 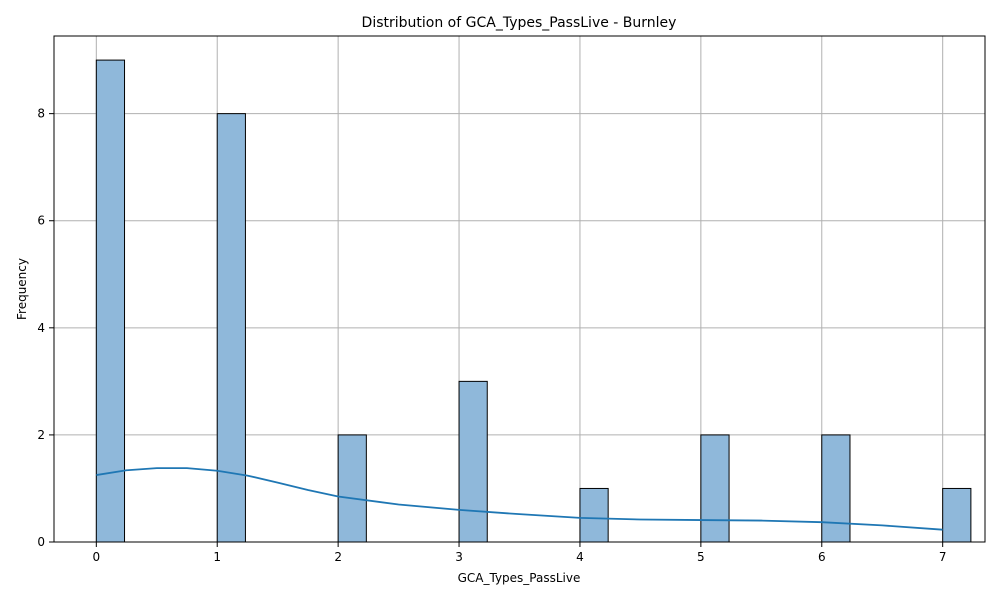 What do you see at coordinates (338, 557) in the screenshot?
I see `x-tick-label: 2` at bounding box center [338, 557].